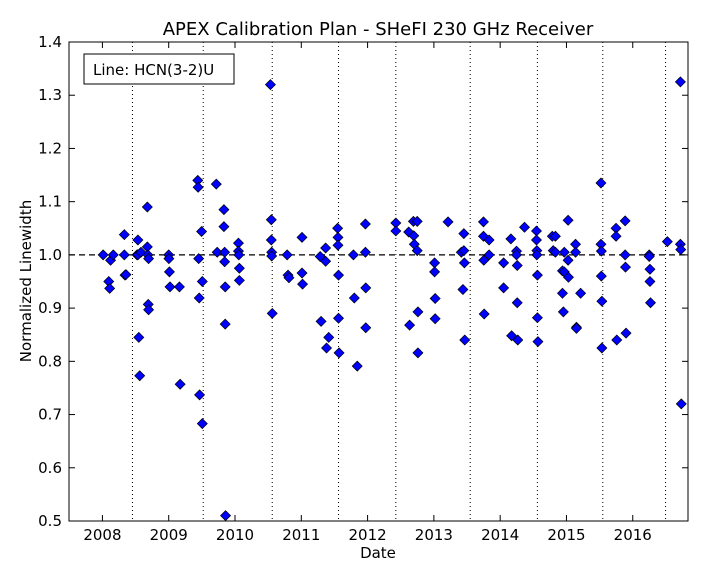 The height and width of the screenshot is (578, 708). What do you see at coordinates (50, 202) in the screenshot?
I see `y-tick-label: 1.1` at bounding box center [50, 202].